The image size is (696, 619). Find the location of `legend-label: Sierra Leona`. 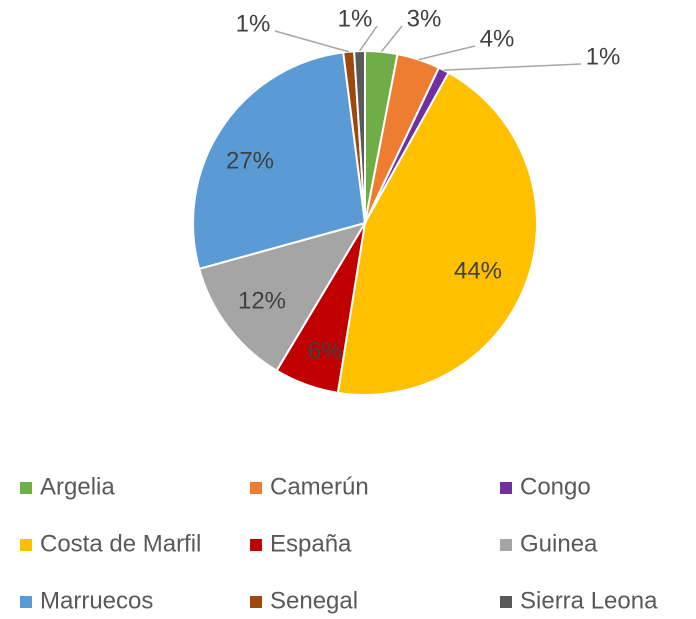

legend-label: Sierra Leona is located at coordinates (589, 600).